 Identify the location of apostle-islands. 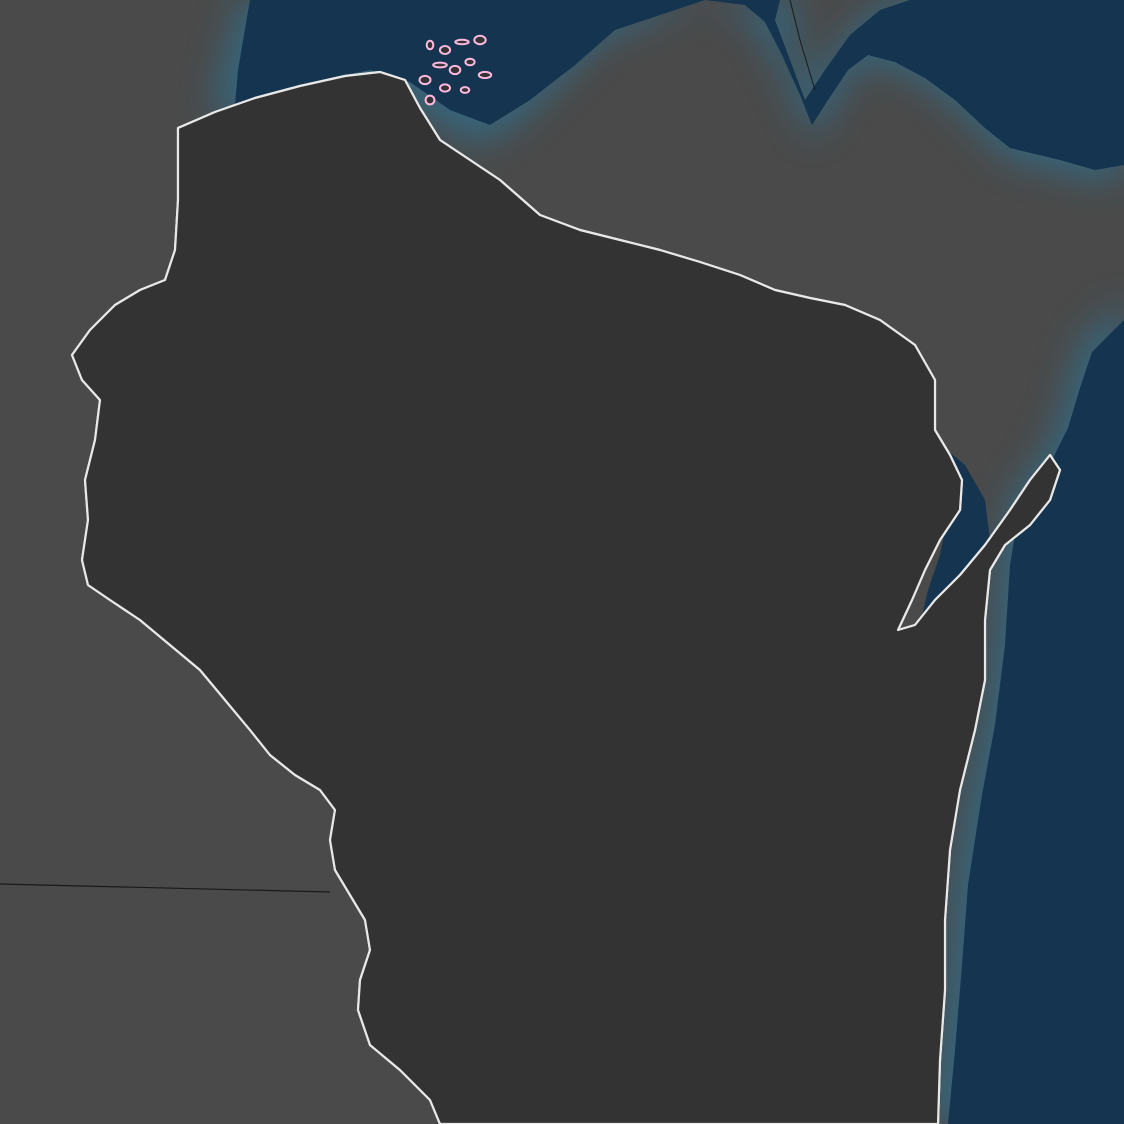
(455, 70).